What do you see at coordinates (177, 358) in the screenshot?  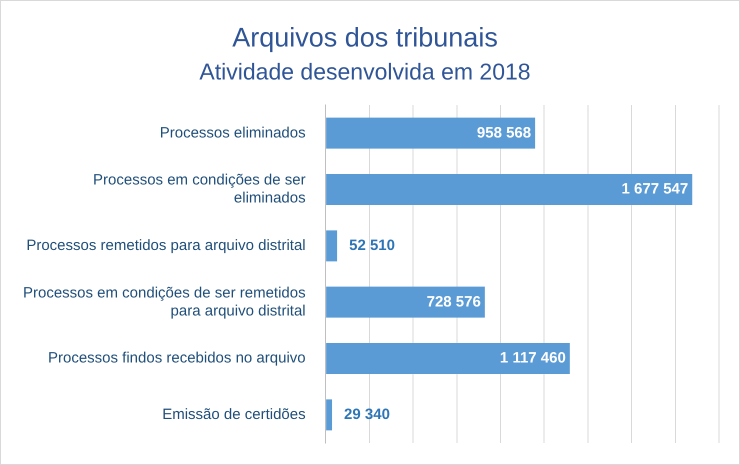 I see `y-tick-label: Processos findos recebidos no arquivo` at bounding box center [177, 358].